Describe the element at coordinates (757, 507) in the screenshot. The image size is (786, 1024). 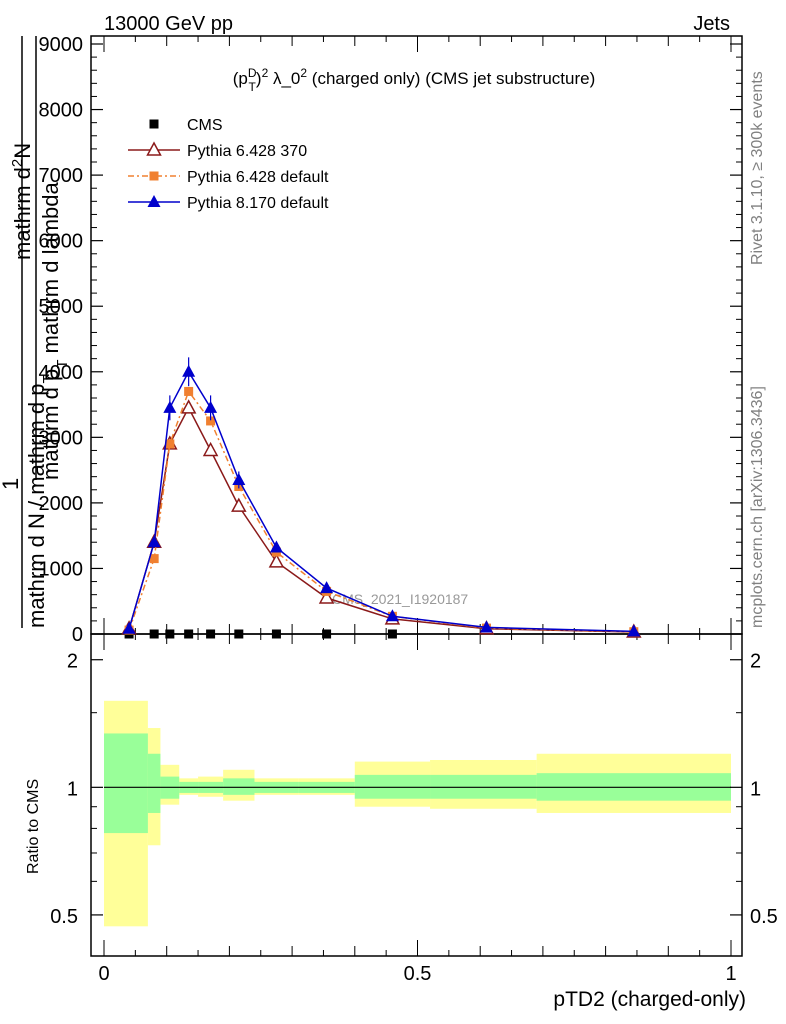
I see `mcplots-label: mcplots.cern.ch [arXiv:1306.3436]` at that location.